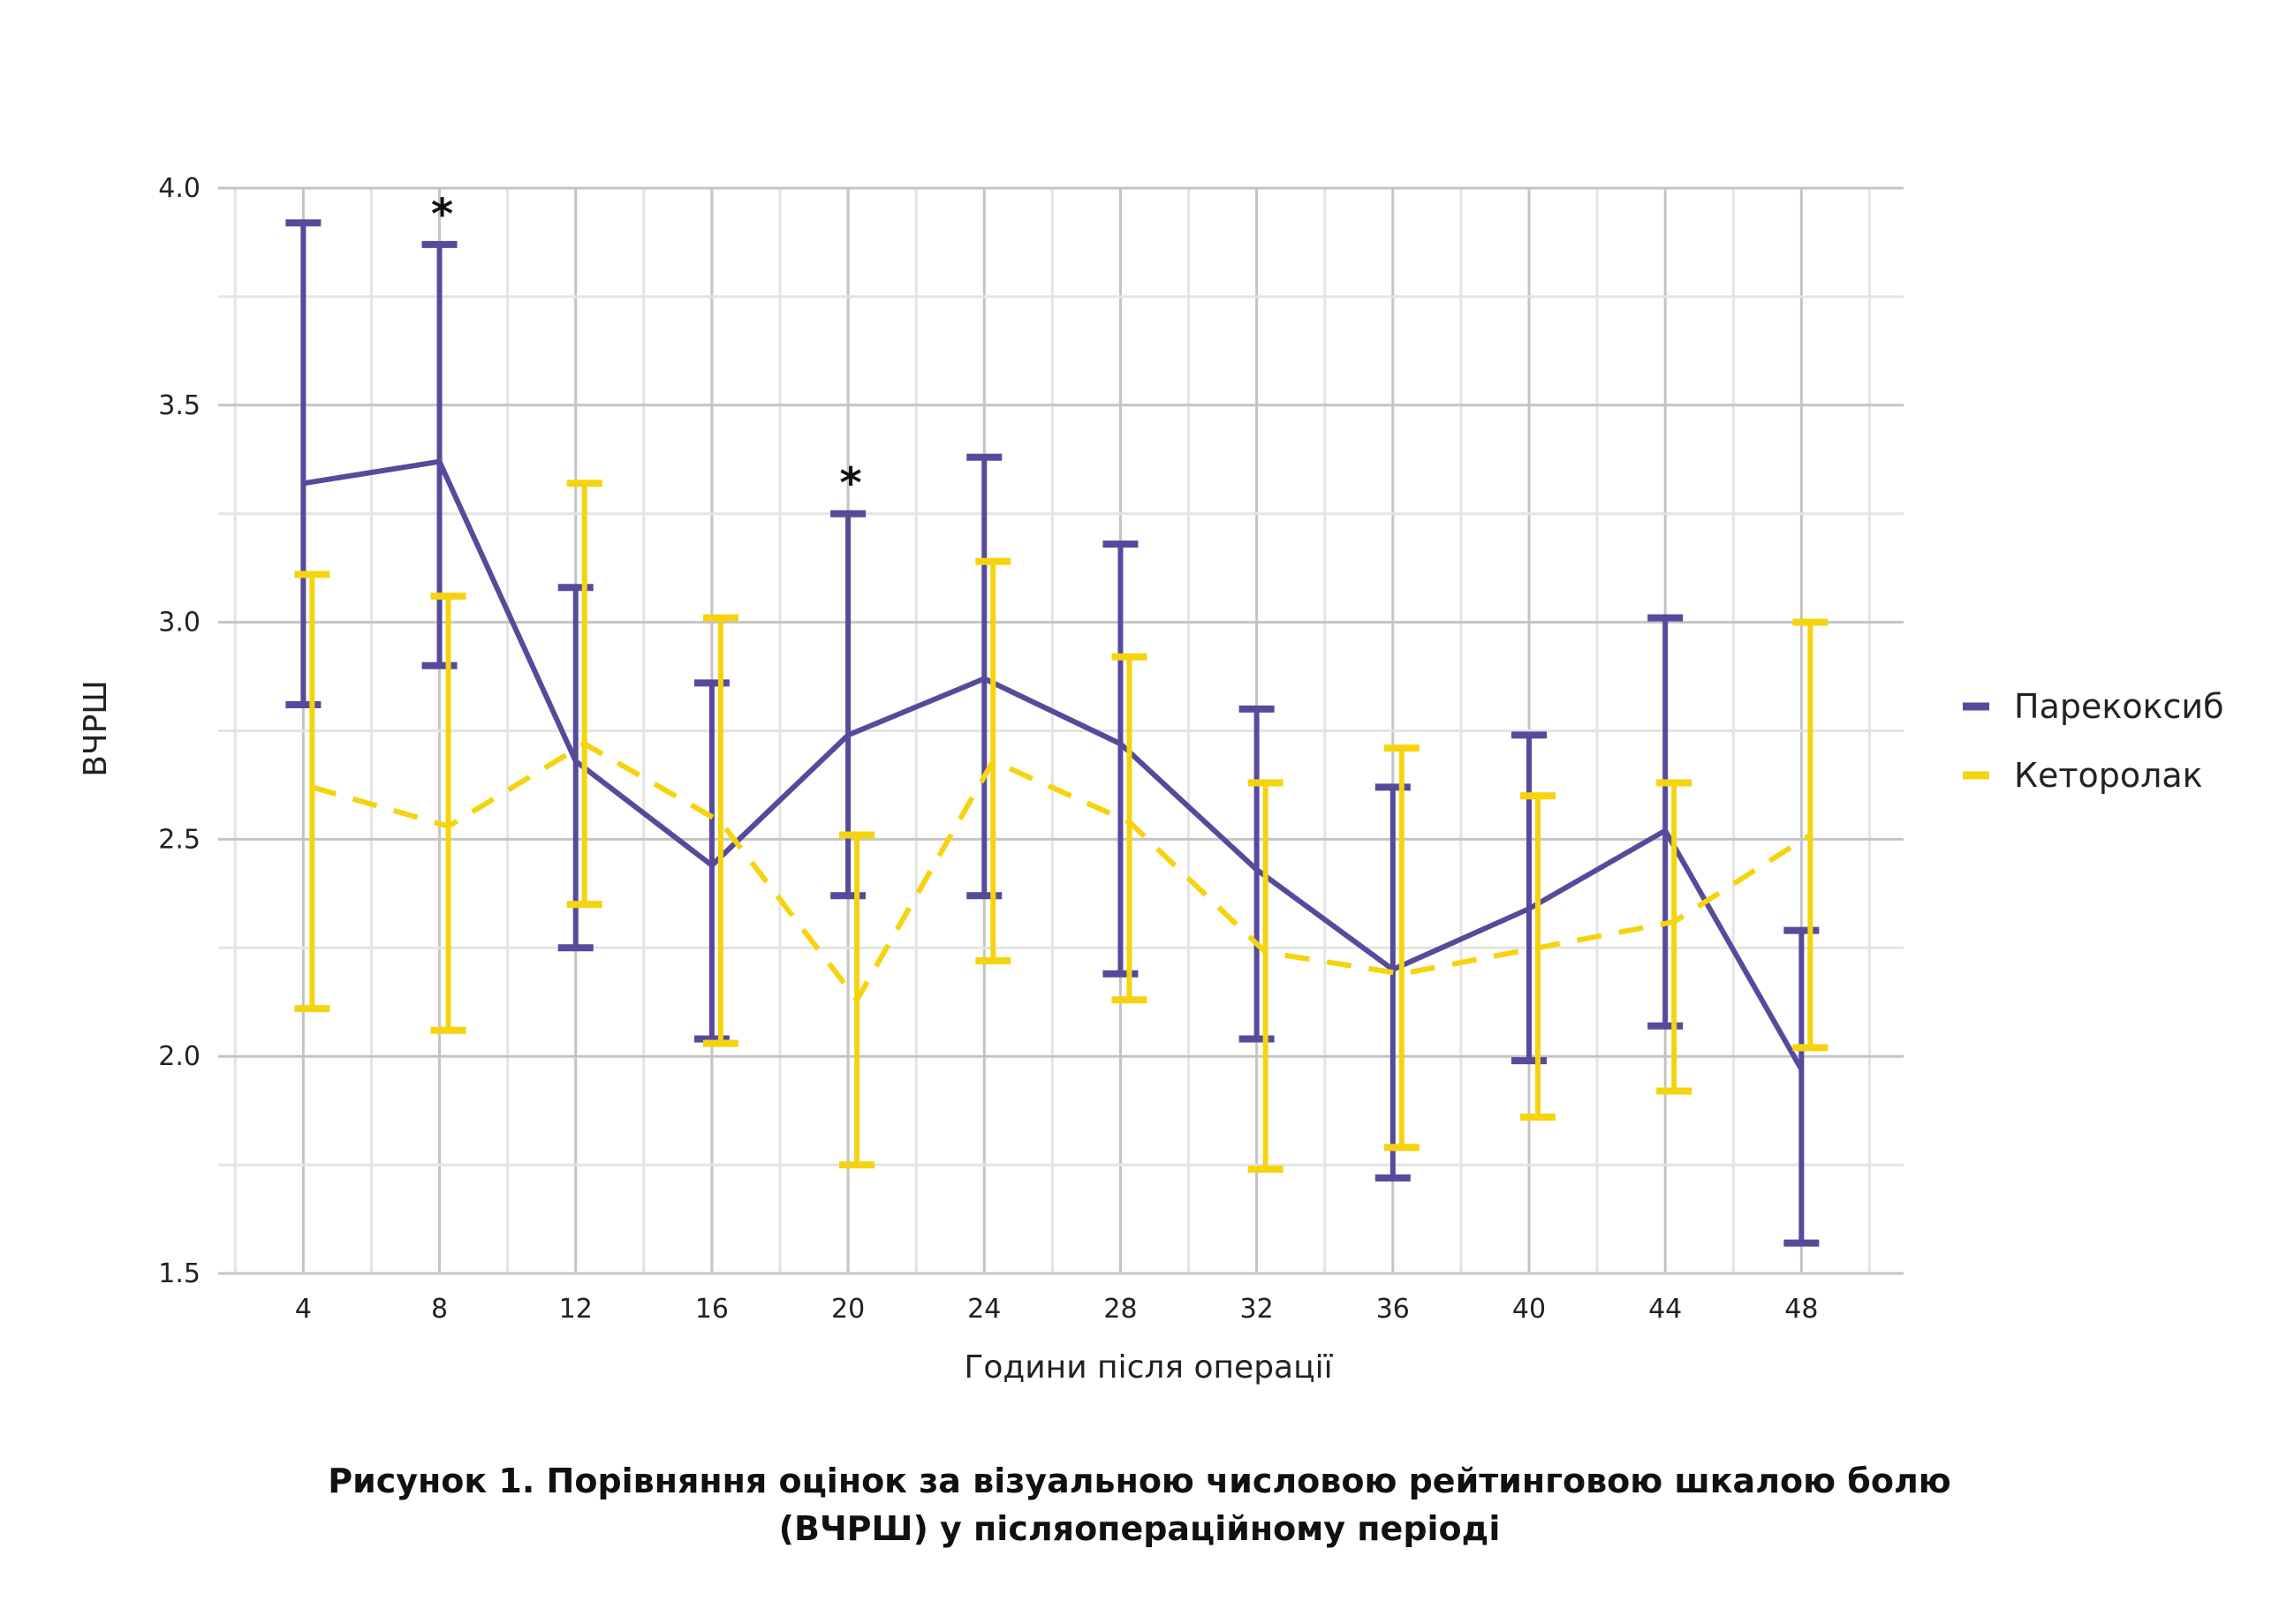 Image resolution: width=2279 pixels, height=1624 pixels. I want to click on x-tick-label: 12, so click(576, 1309).